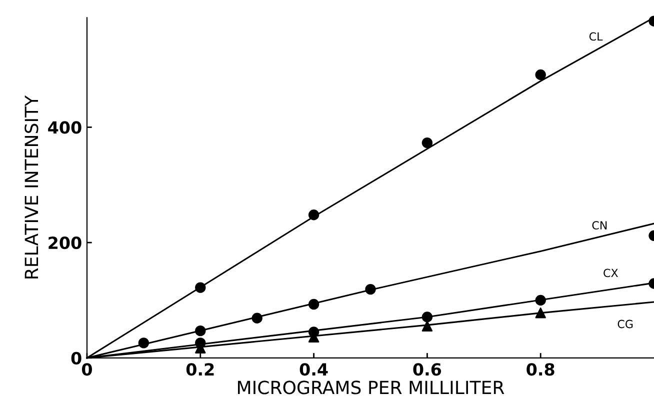 The image size is (654, 410). What do you see at coordinates (76, 358) in the screenshot?
I see `y-tick-label: 0` at bounding box center [76, 358].